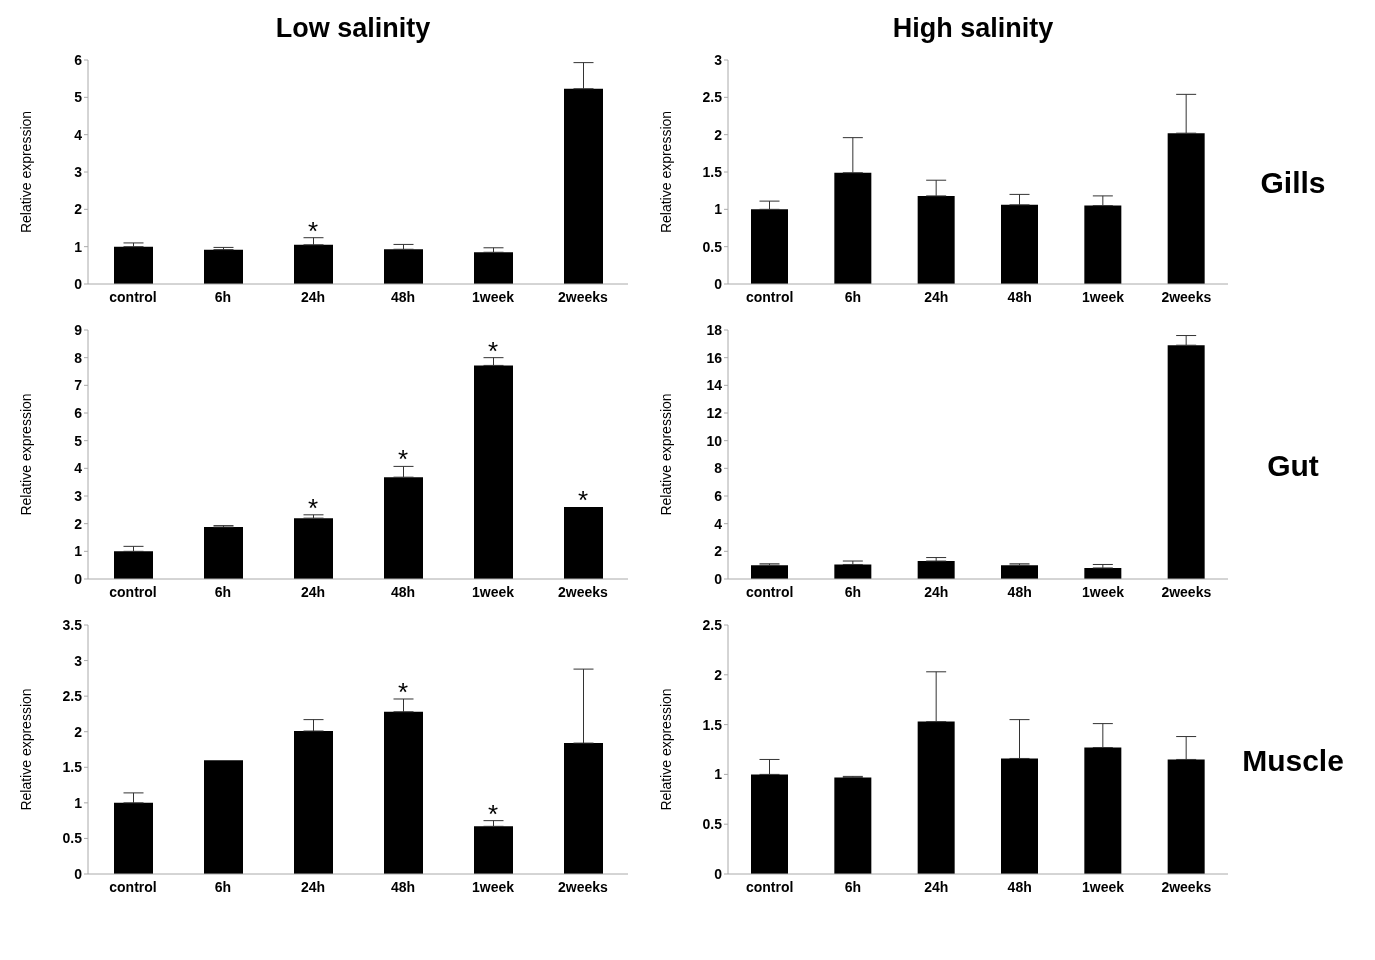 The image size is (1375, 960). What do you see at coordinates (72, 624) in the screenshot?
I see `y-tick-label: 3.5` at bounding box center [72, 624].